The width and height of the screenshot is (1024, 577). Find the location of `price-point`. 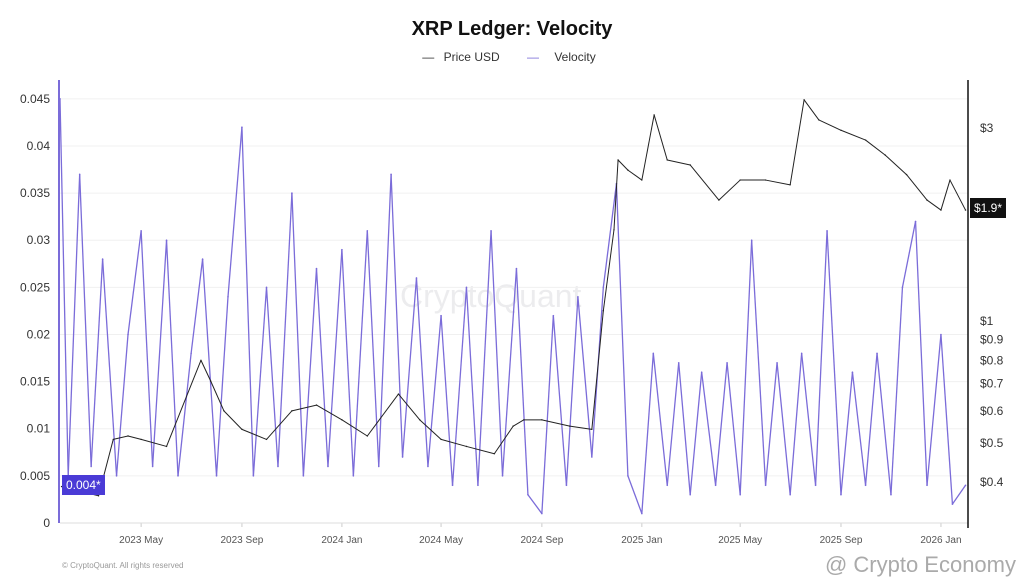

price-point is located at coordinates (965, 210).